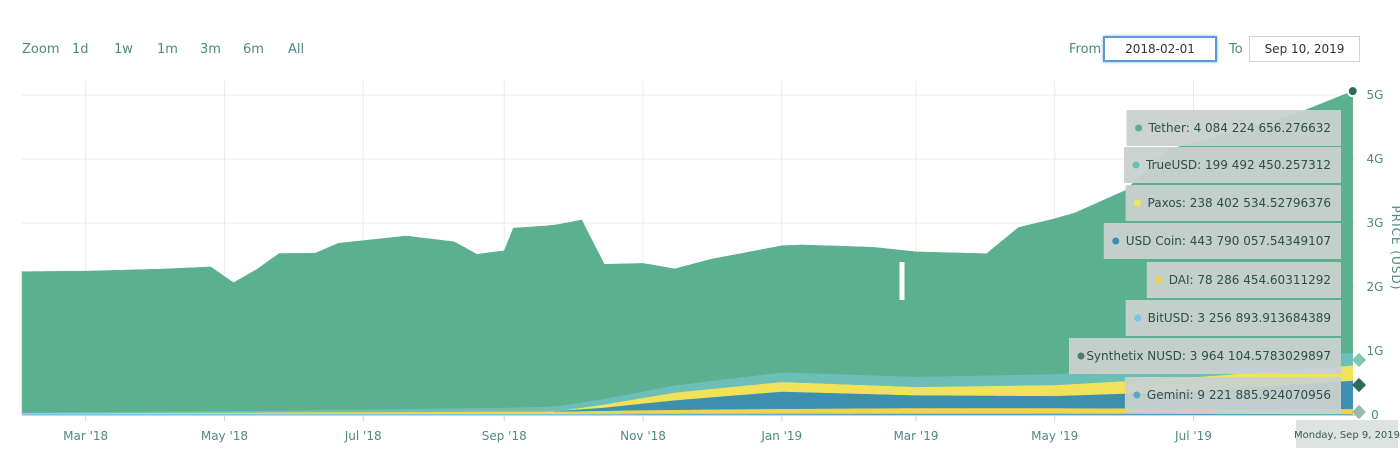 This screenshot has width=1400, height=465. What do you see at coordinates (1375, 159) in the screenshot?
I see `y-tick-label: 4G` at bounding box center [1375, 159].